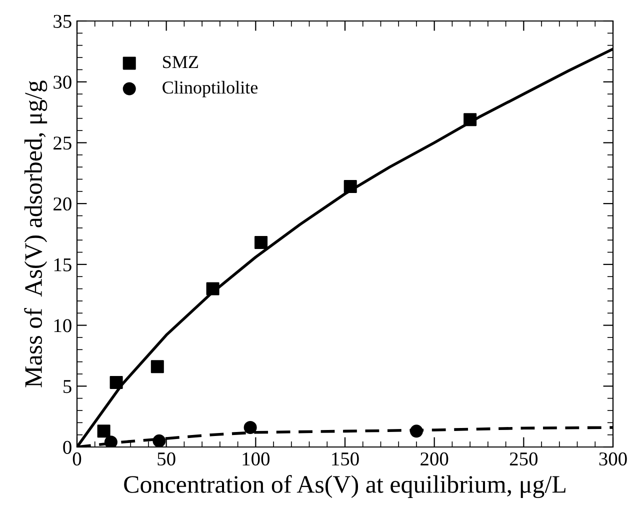 Image resolution: width=638 pixels, height=520 pixels. Describe the element at coordinates (524, 459) in the screenshot. I see `x-tick-label: 250` at that location.